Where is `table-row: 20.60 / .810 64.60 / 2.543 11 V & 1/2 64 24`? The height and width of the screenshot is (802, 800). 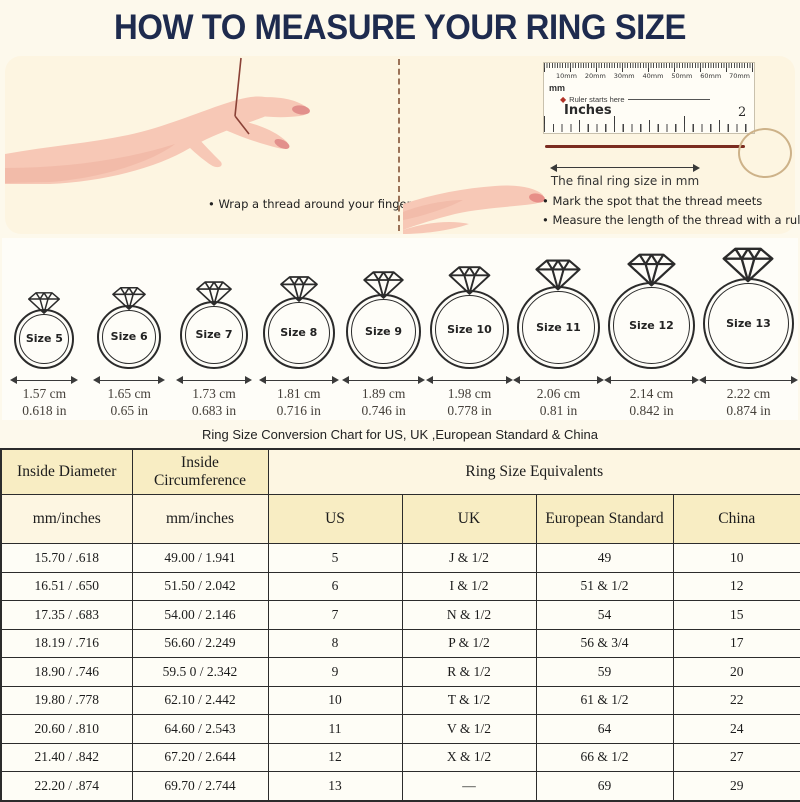 table-row: 20.60 / .810 64.60 / 2.543 11 V & 1/2 64 24 is located at coordinates (400, 729).